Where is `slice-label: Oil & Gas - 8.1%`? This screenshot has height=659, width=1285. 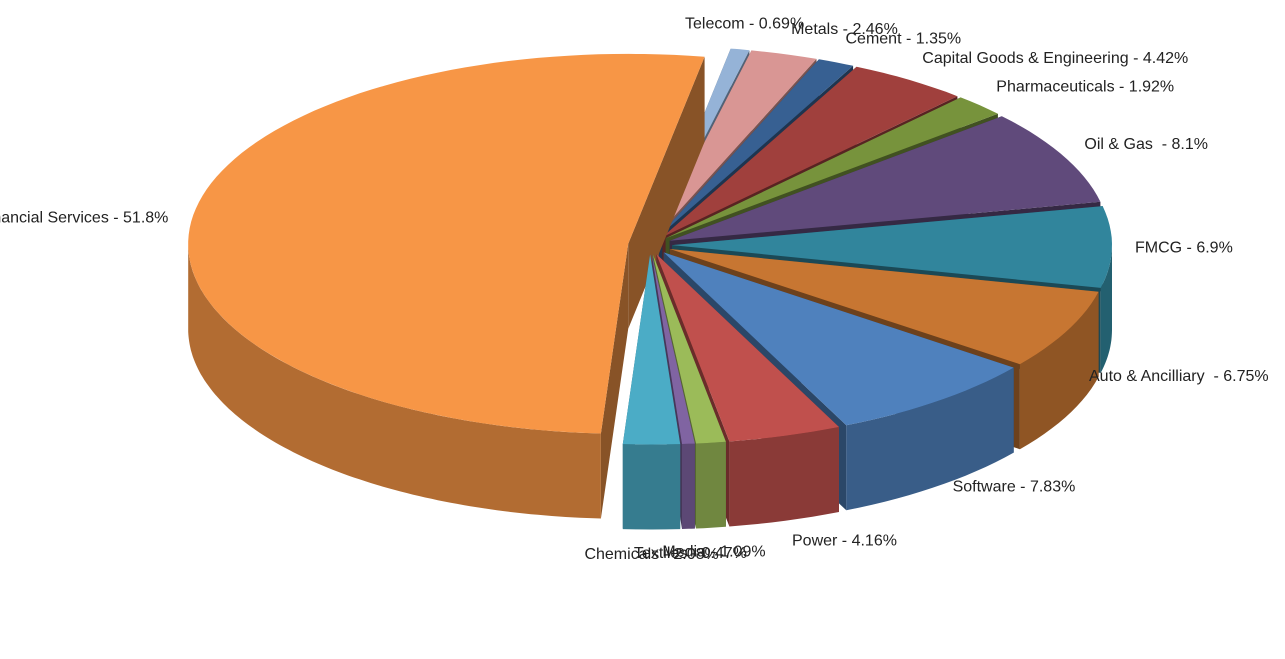 slice-label: Oil & Gas - 8.1% is located at coordinates (1146, 144).